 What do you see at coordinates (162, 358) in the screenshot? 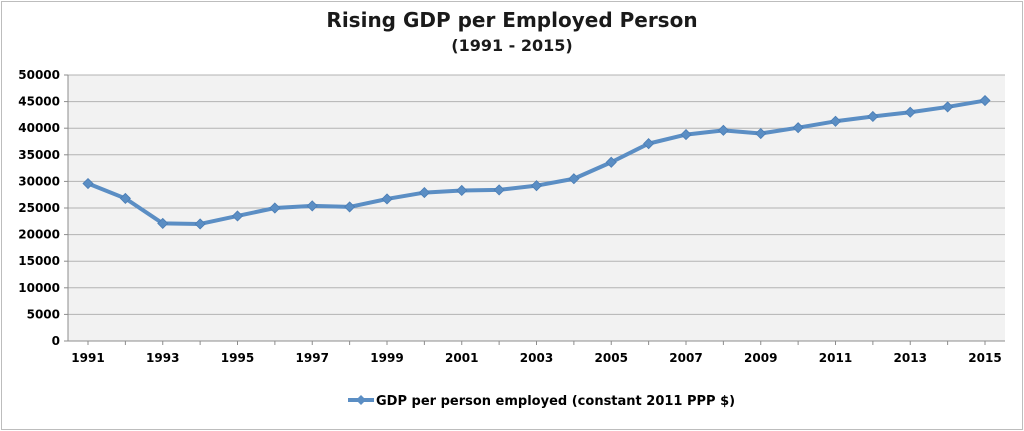
I see `x-tick-label: 1993` at bounding box center [162, 358].